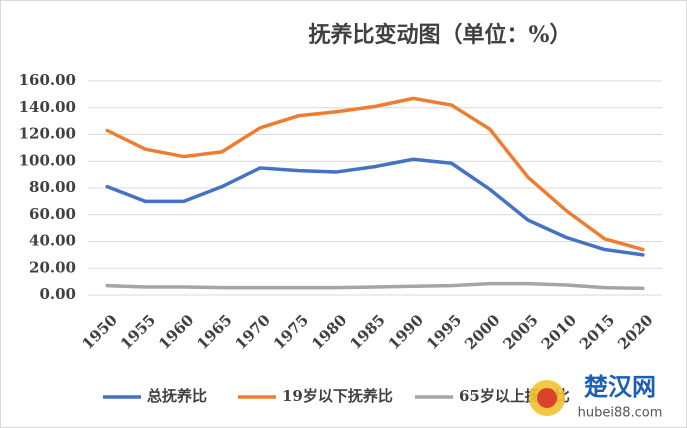  Describe the element at coordinates (337, 396) in the screenshot. I see `legend-label: 19岁以下抚养比` at that location.